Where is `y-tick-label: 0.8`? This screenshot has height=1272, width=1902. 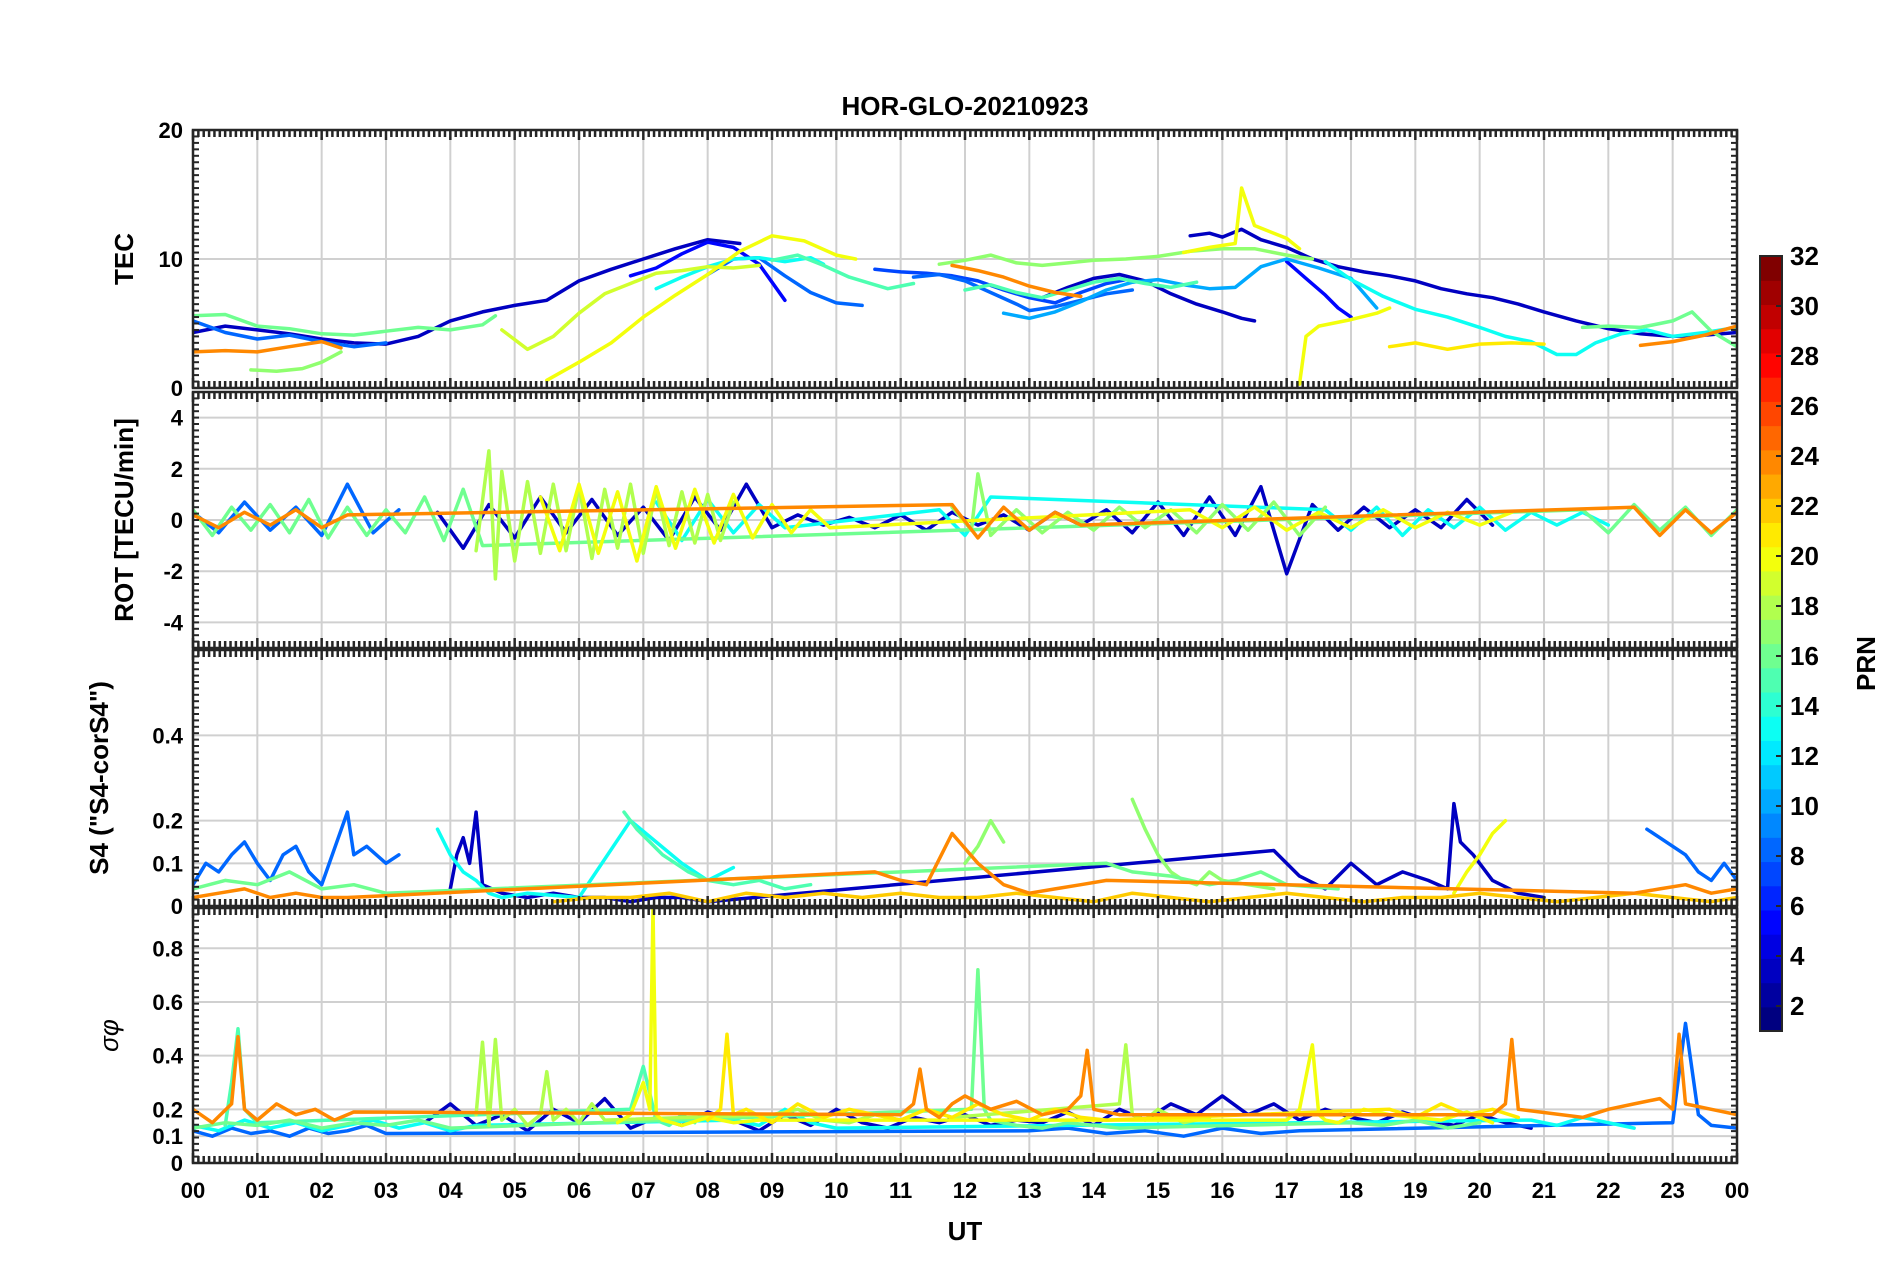 y-tick-label: 0.8 is located at coordinates (167, 948).